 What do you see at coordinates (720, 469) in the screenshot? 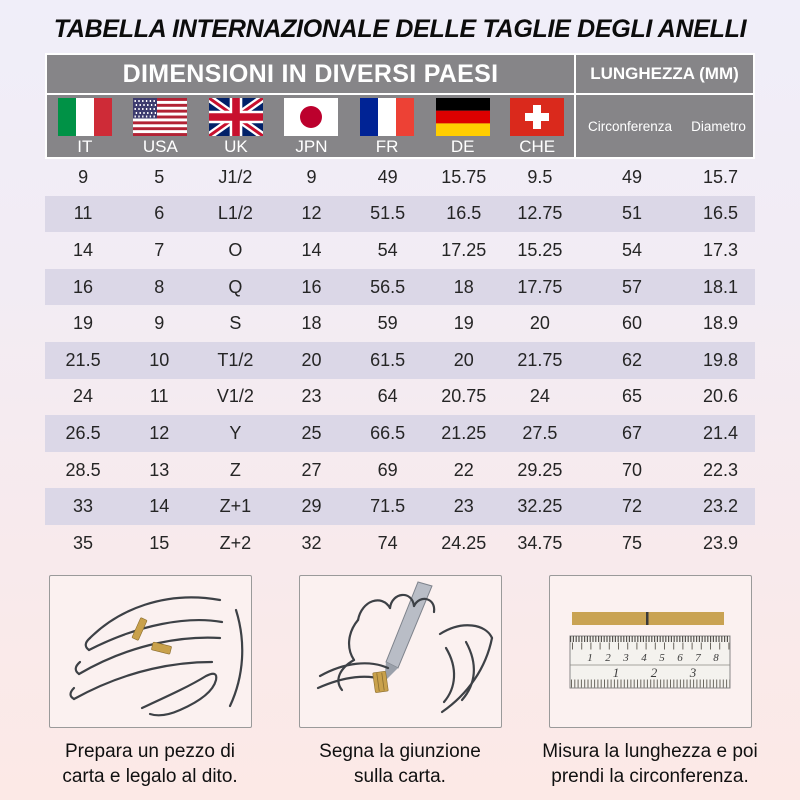
I see `table-cell: 22.3` at bounding box center [720, 469].